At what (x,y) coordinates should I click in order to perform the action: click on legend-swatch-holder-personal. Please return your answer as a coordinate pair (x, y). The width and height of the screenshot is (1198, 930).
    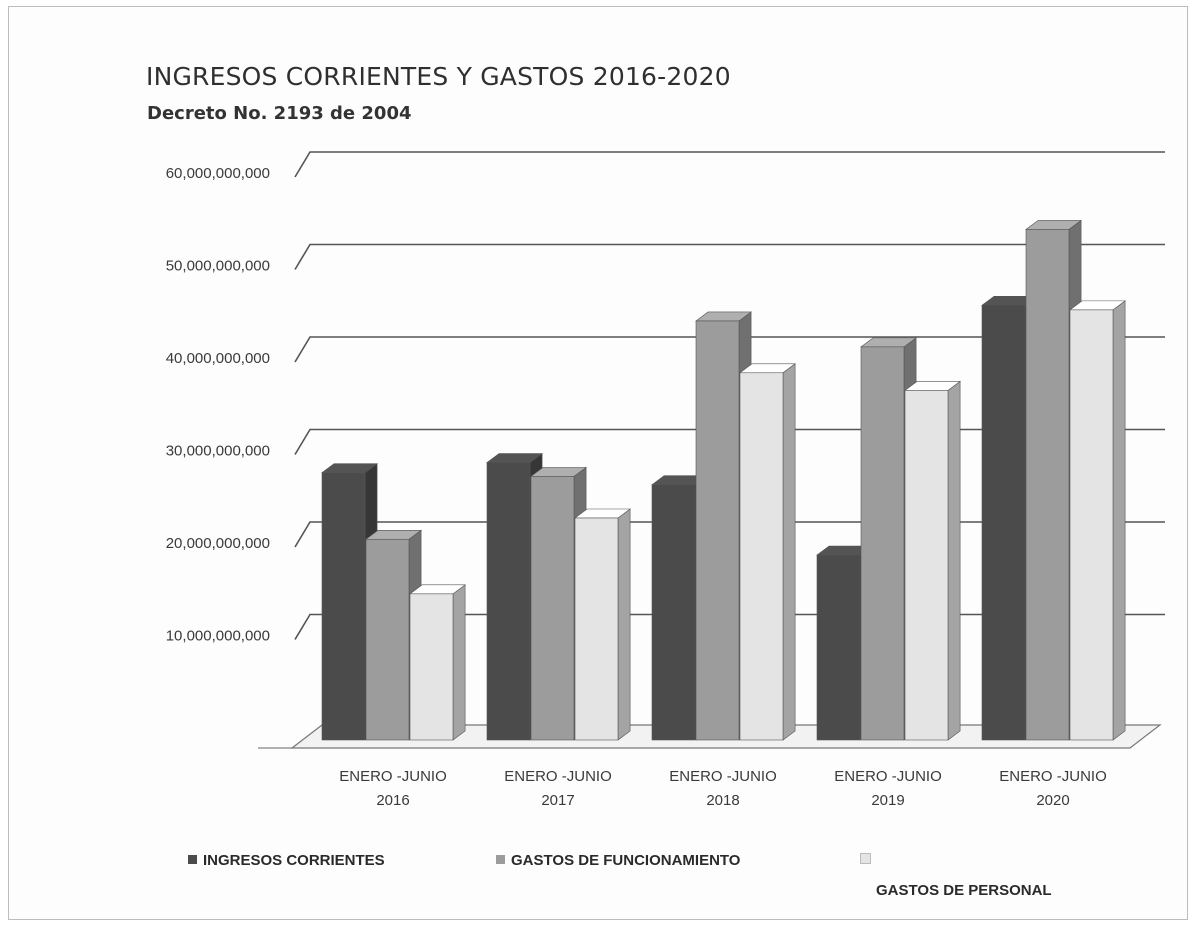
    Looking at the image, I should click on (868, 860).